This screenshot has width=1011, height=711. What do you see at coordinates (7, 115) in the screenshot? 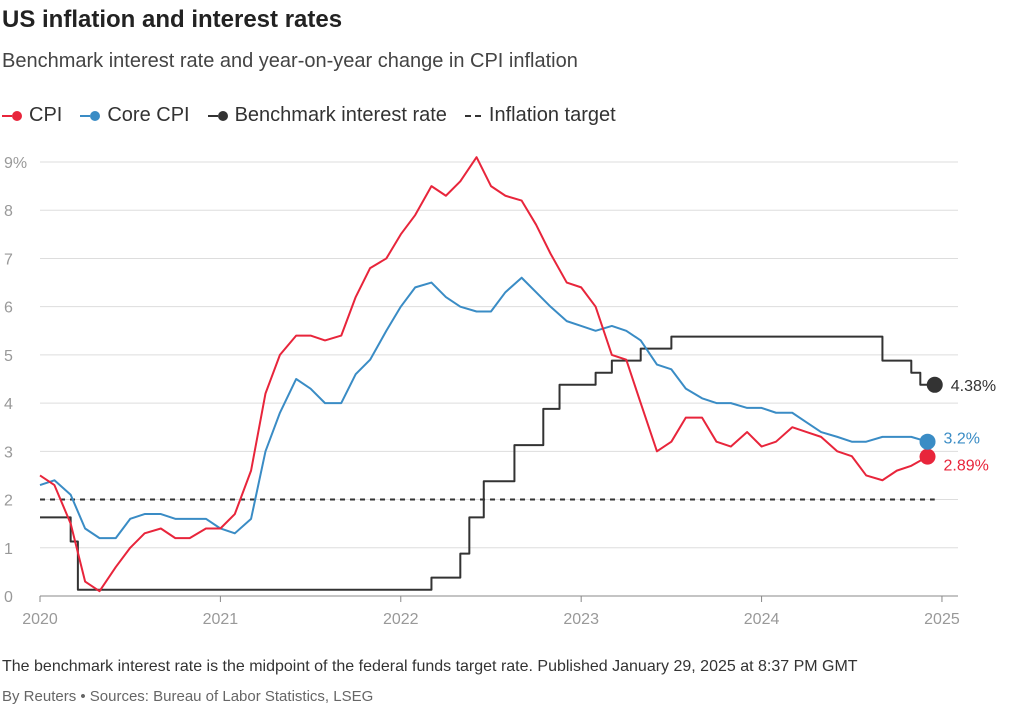
I see `legend-line-cpi` at bounding box center [7, 115].